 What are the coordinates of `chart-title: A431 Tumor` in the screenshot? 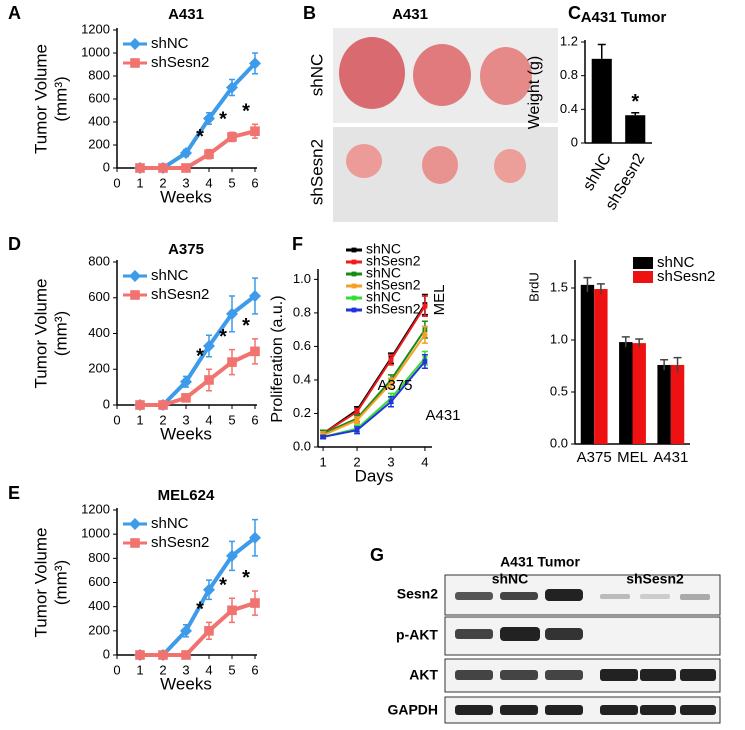 It's located at (624, 17).